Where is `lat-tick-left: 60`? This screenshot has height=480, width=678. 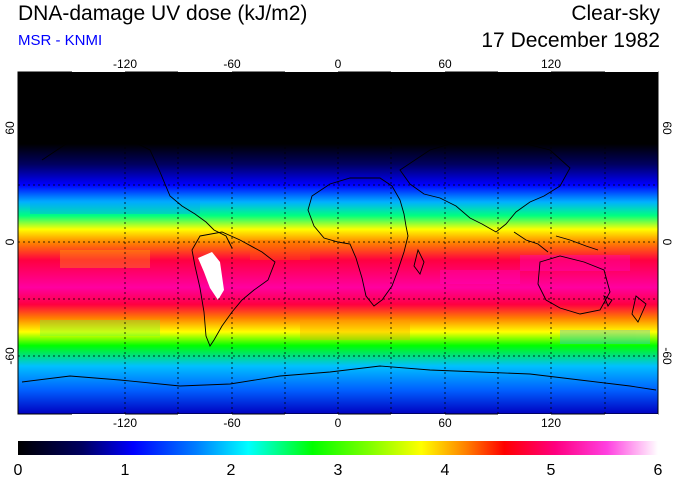 lat-tick-left: 60 is located at coordinates (10, 128).